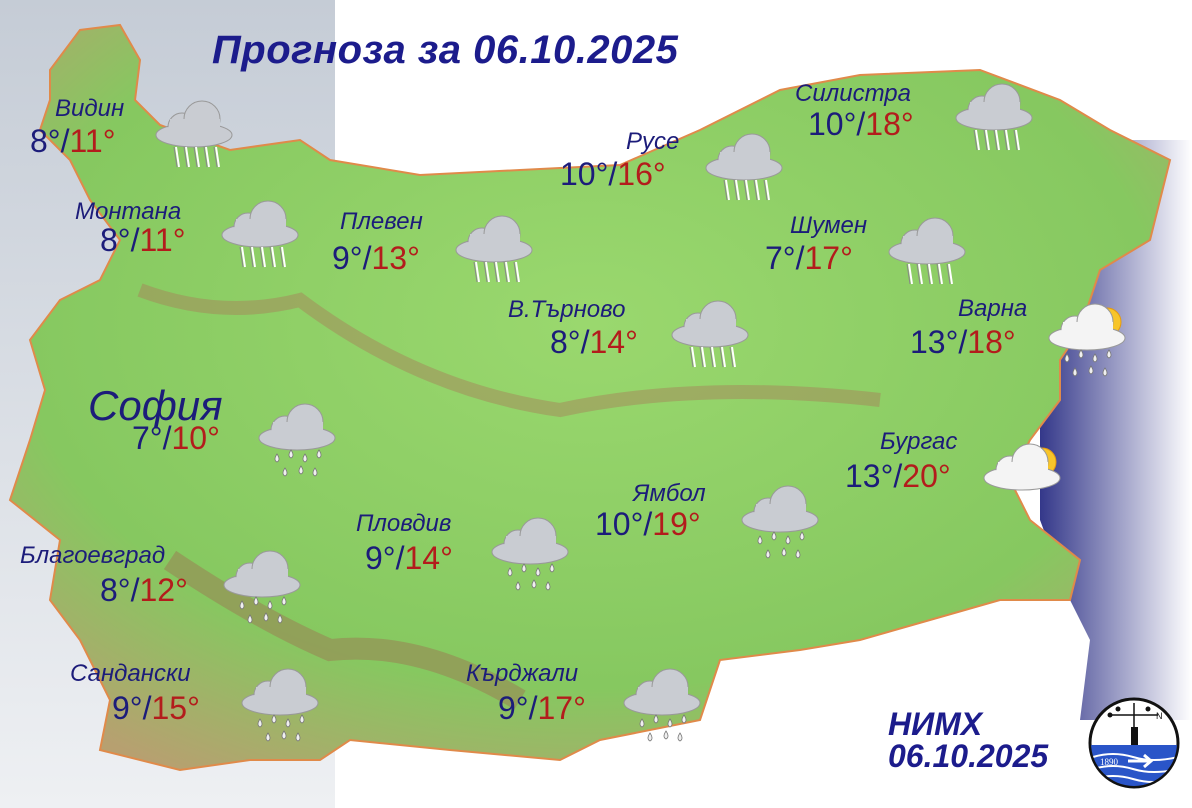 The width and height of the screenshot is (1192, 808). What do you see at coordinates (344, 630) in the screenshot?
I see `rhodope-mountains` at bounding box center [344, 630].